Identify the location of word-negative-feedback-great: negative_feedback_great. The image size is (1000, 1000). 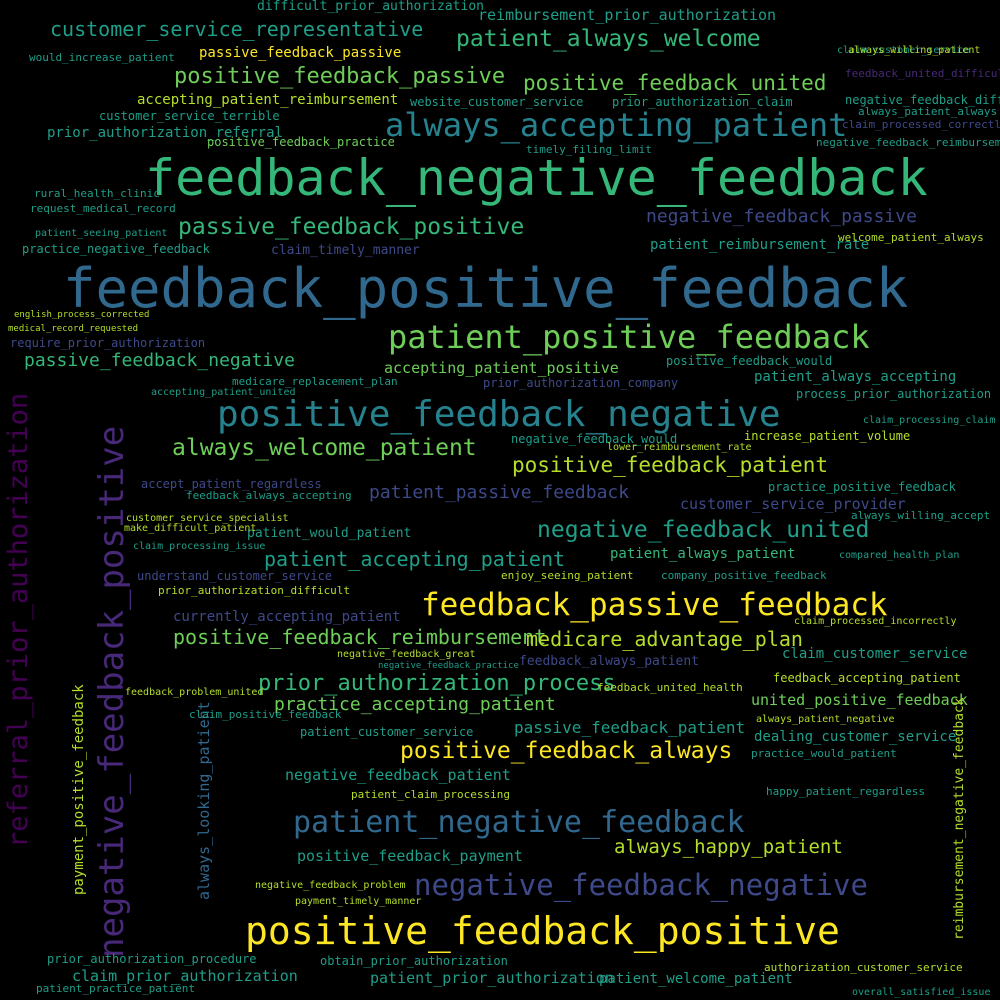
(406, 654).